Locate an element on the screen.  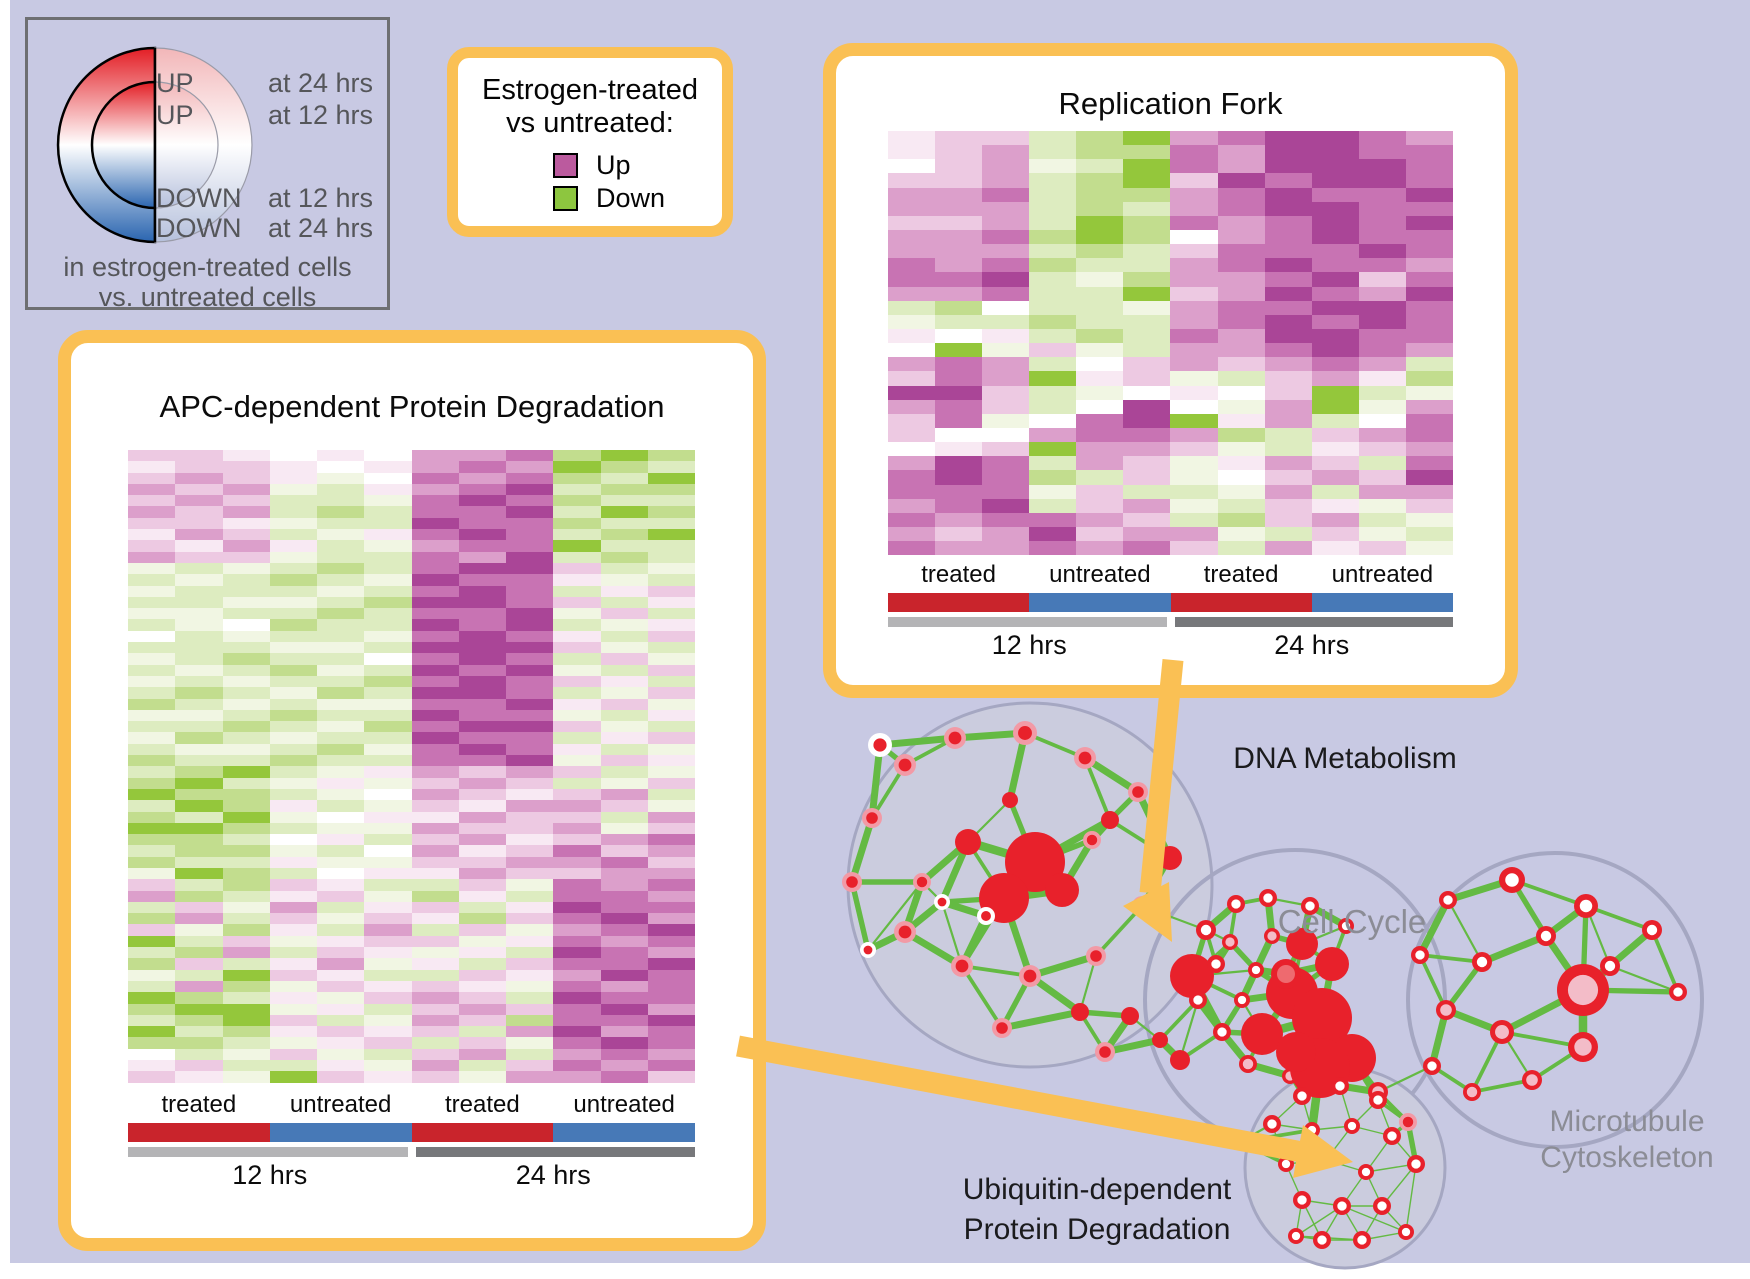
up-swatch-icon is located at coordinates (565, 165).